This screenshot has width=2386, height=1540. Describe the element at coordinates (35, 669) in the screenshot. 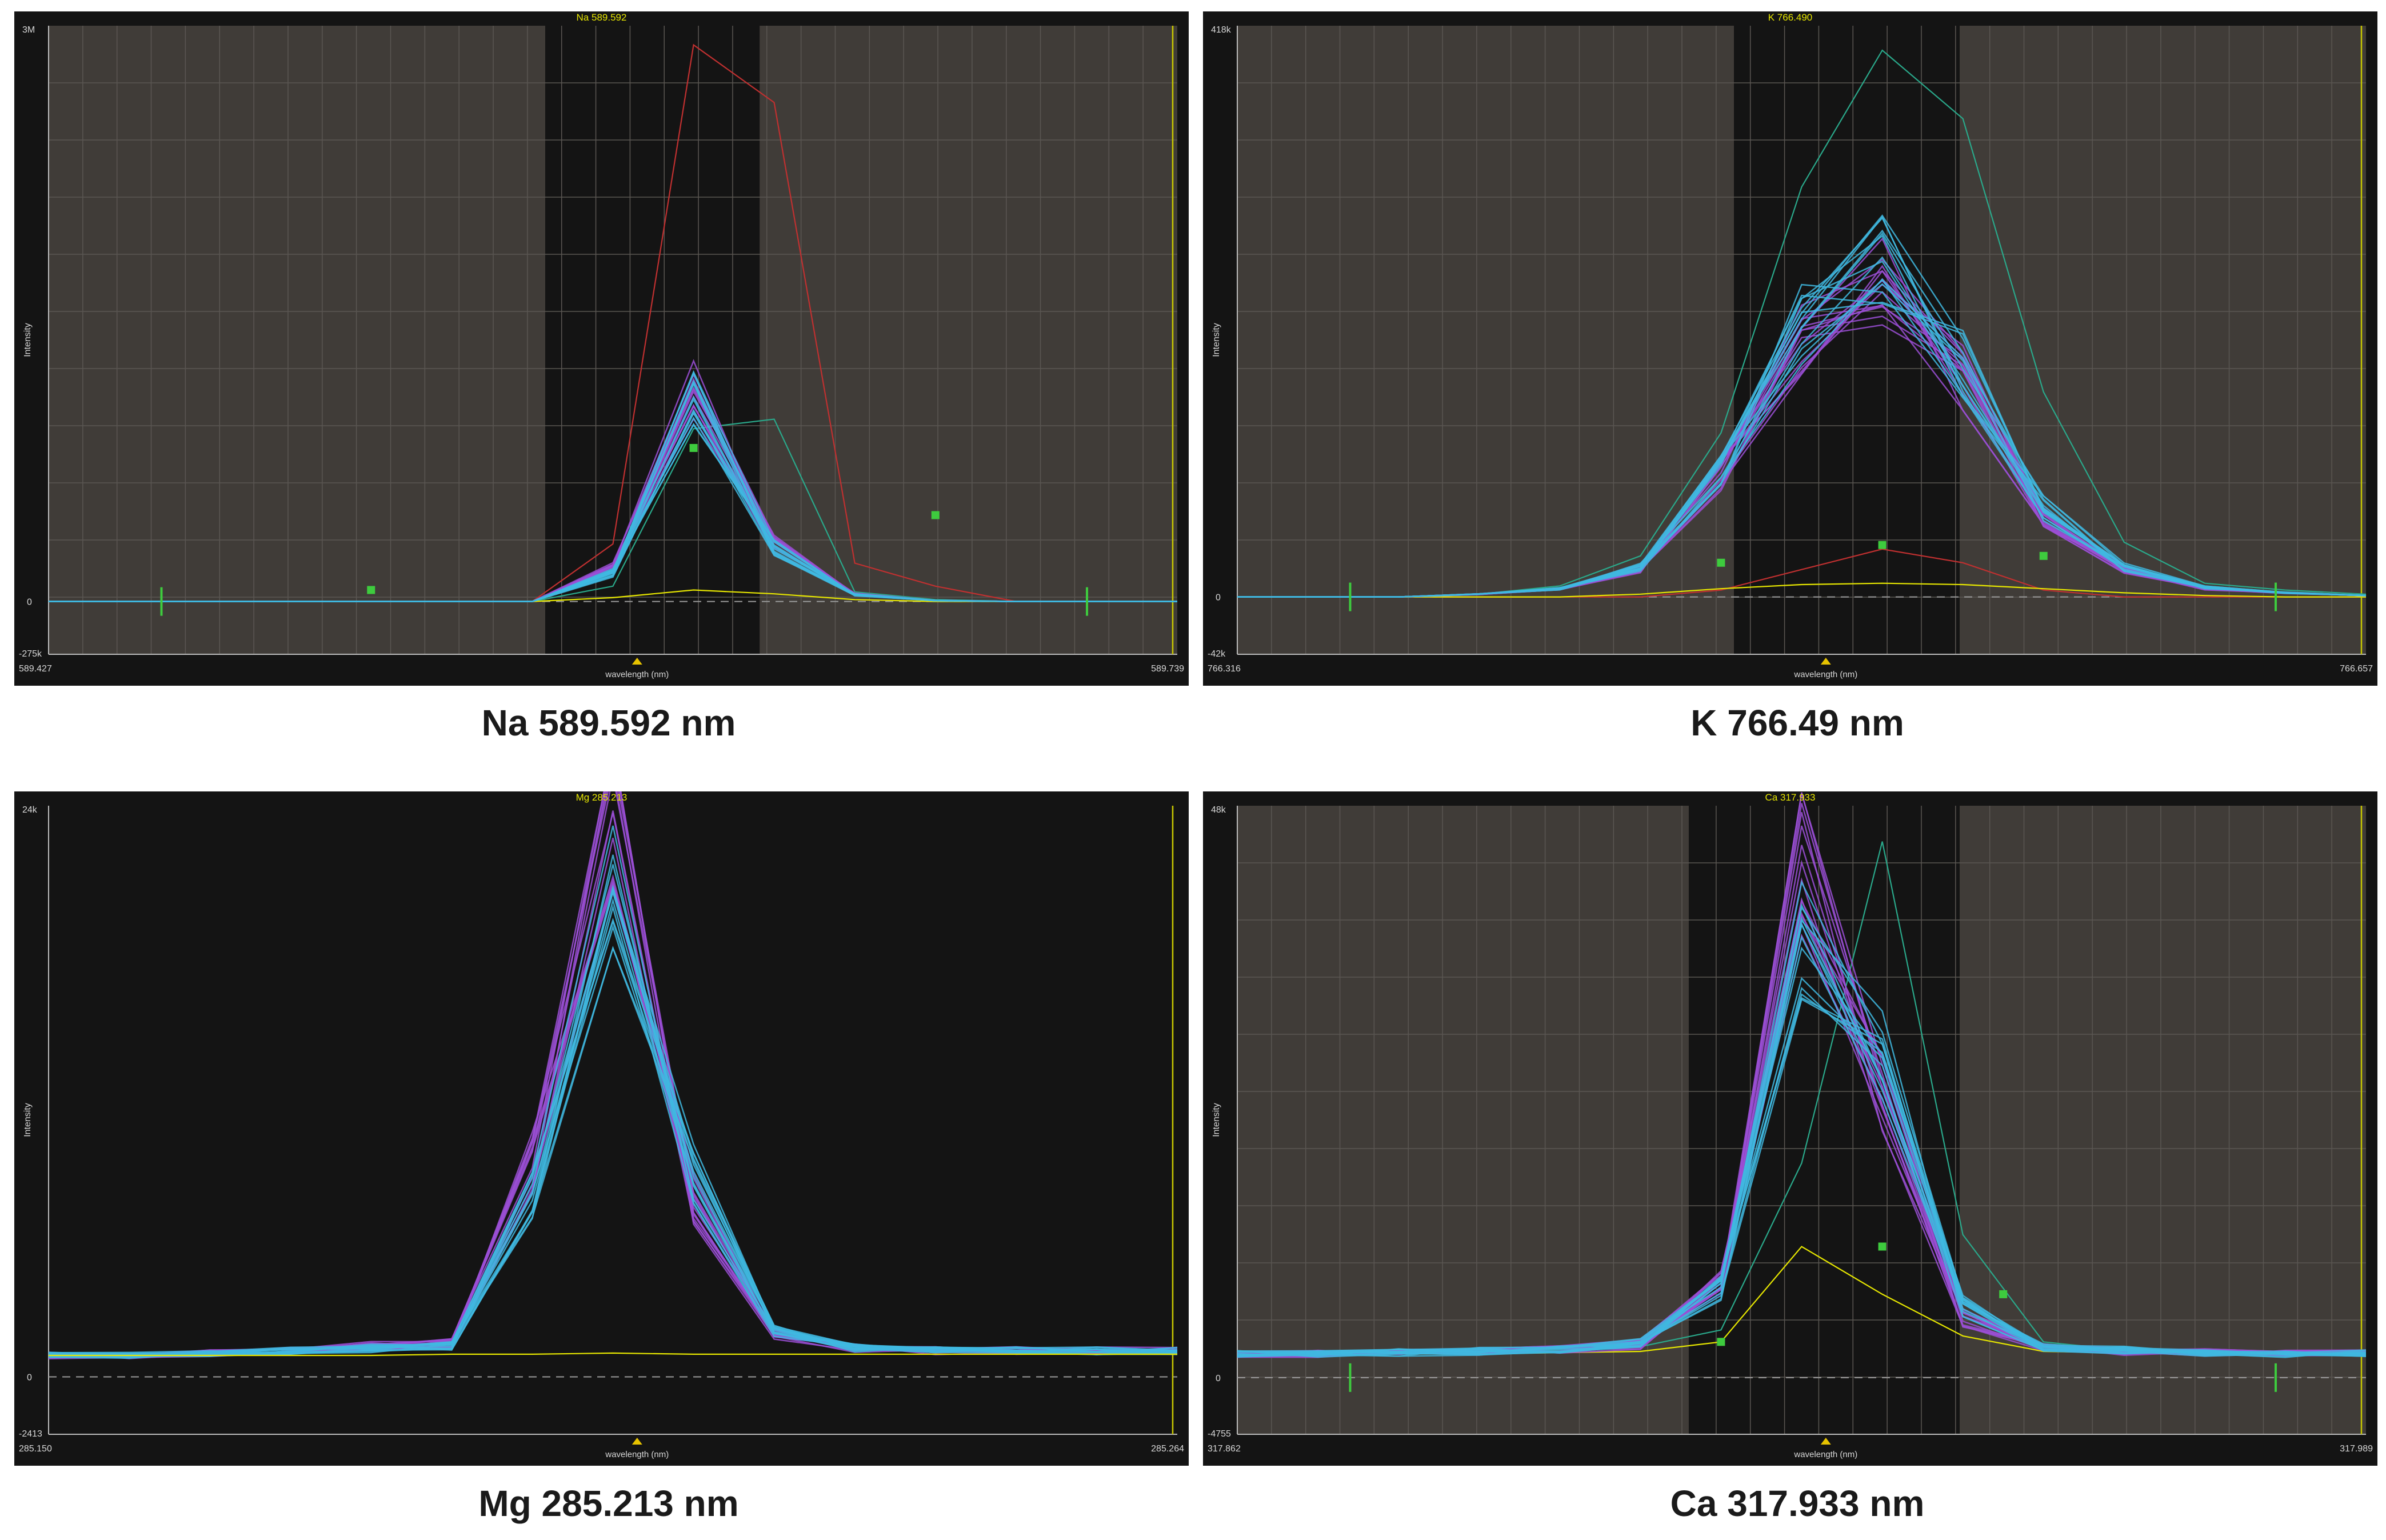

I see `x-min-label: 589.427` at that location.